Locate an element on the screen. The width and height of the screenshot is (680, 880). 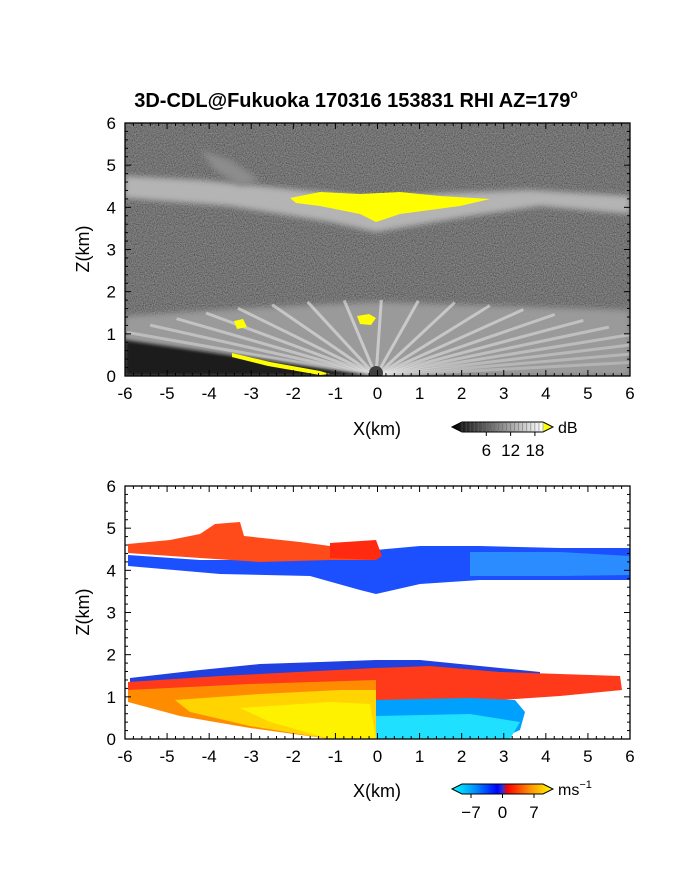
velocity-lower-negative-cyan is located at coordinates (448, 726).